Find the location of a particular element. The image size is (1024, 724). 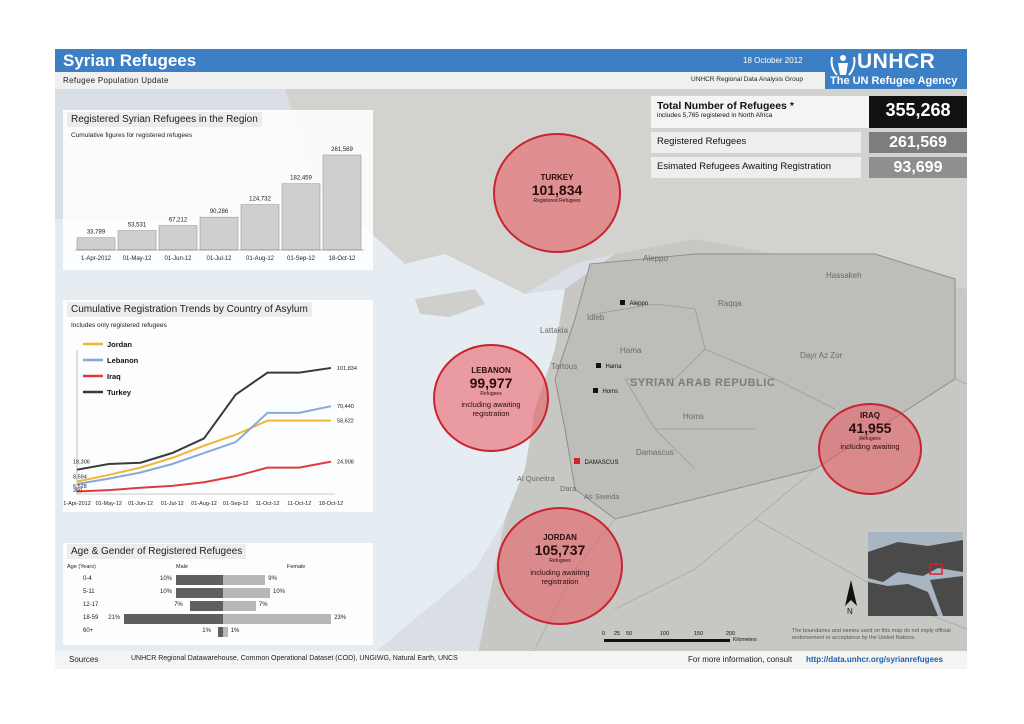

label-country: SYRIAN ARAB REPUBLIC is located at coordinates (703, 383).